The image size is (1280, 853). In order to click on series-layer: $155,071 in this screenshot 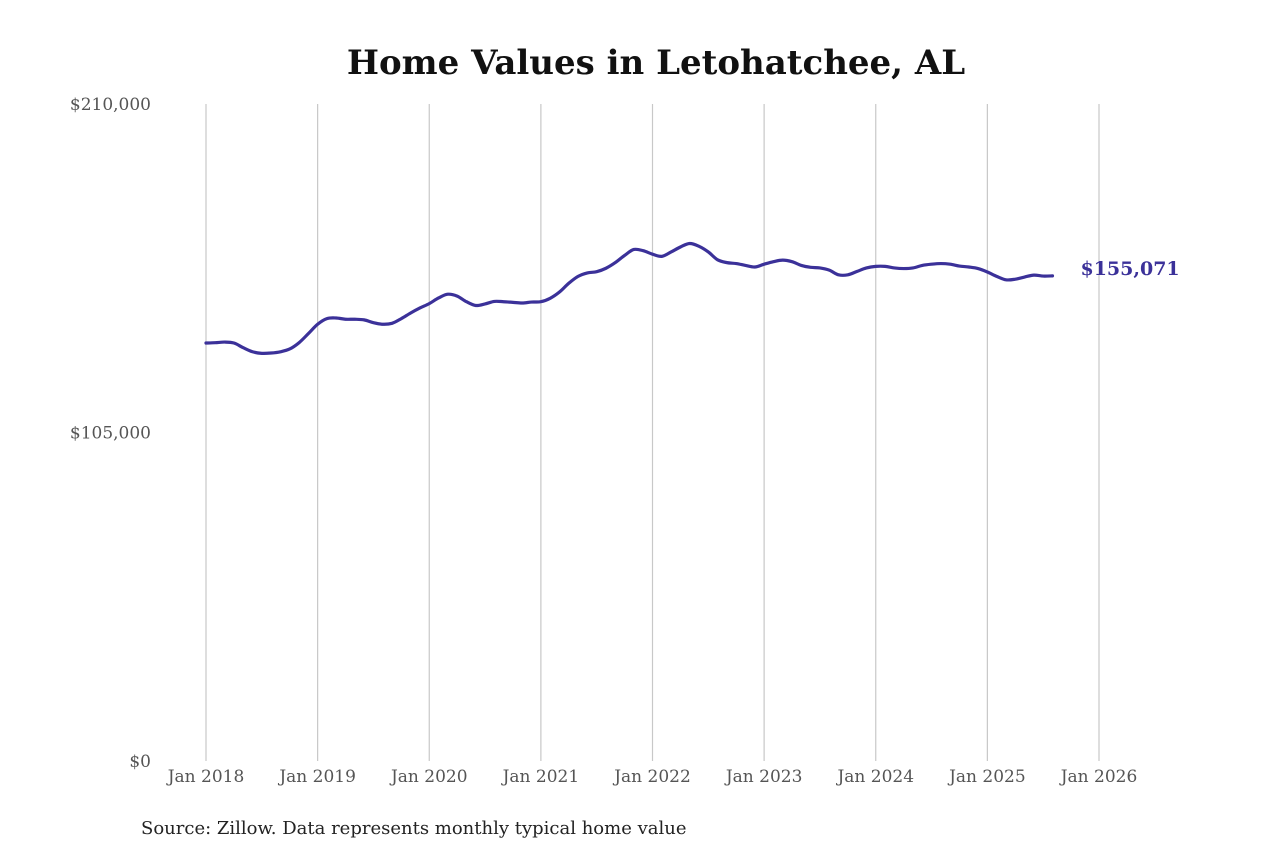, I will do `click(692, 298)`.